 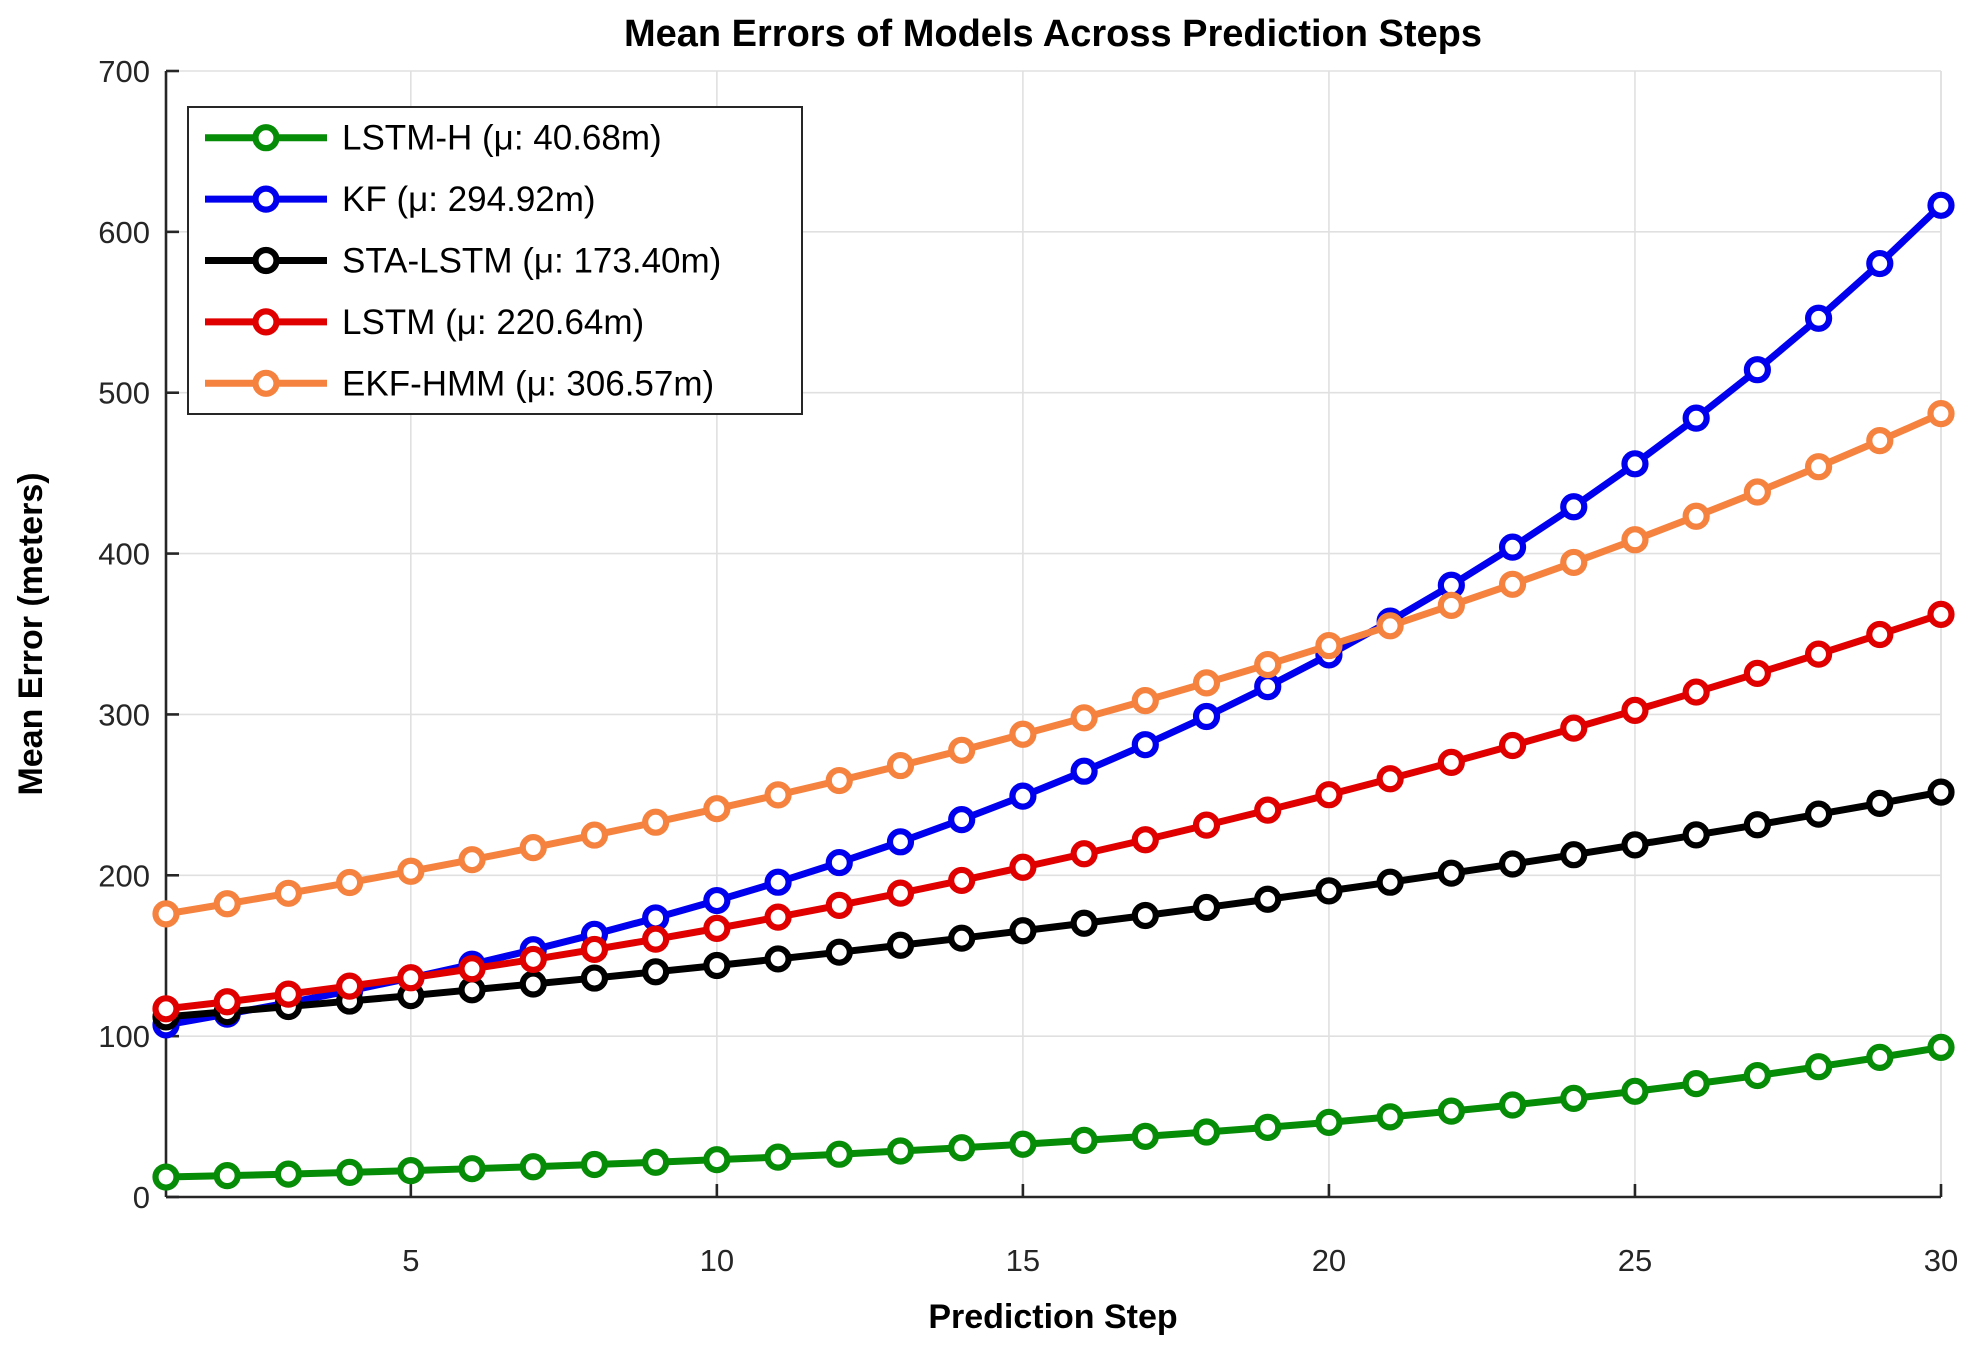 What do you see at coordinates (124, 232) in the screenshot?
I see `y-tick-label: 600` at bounding box center [124, 232].